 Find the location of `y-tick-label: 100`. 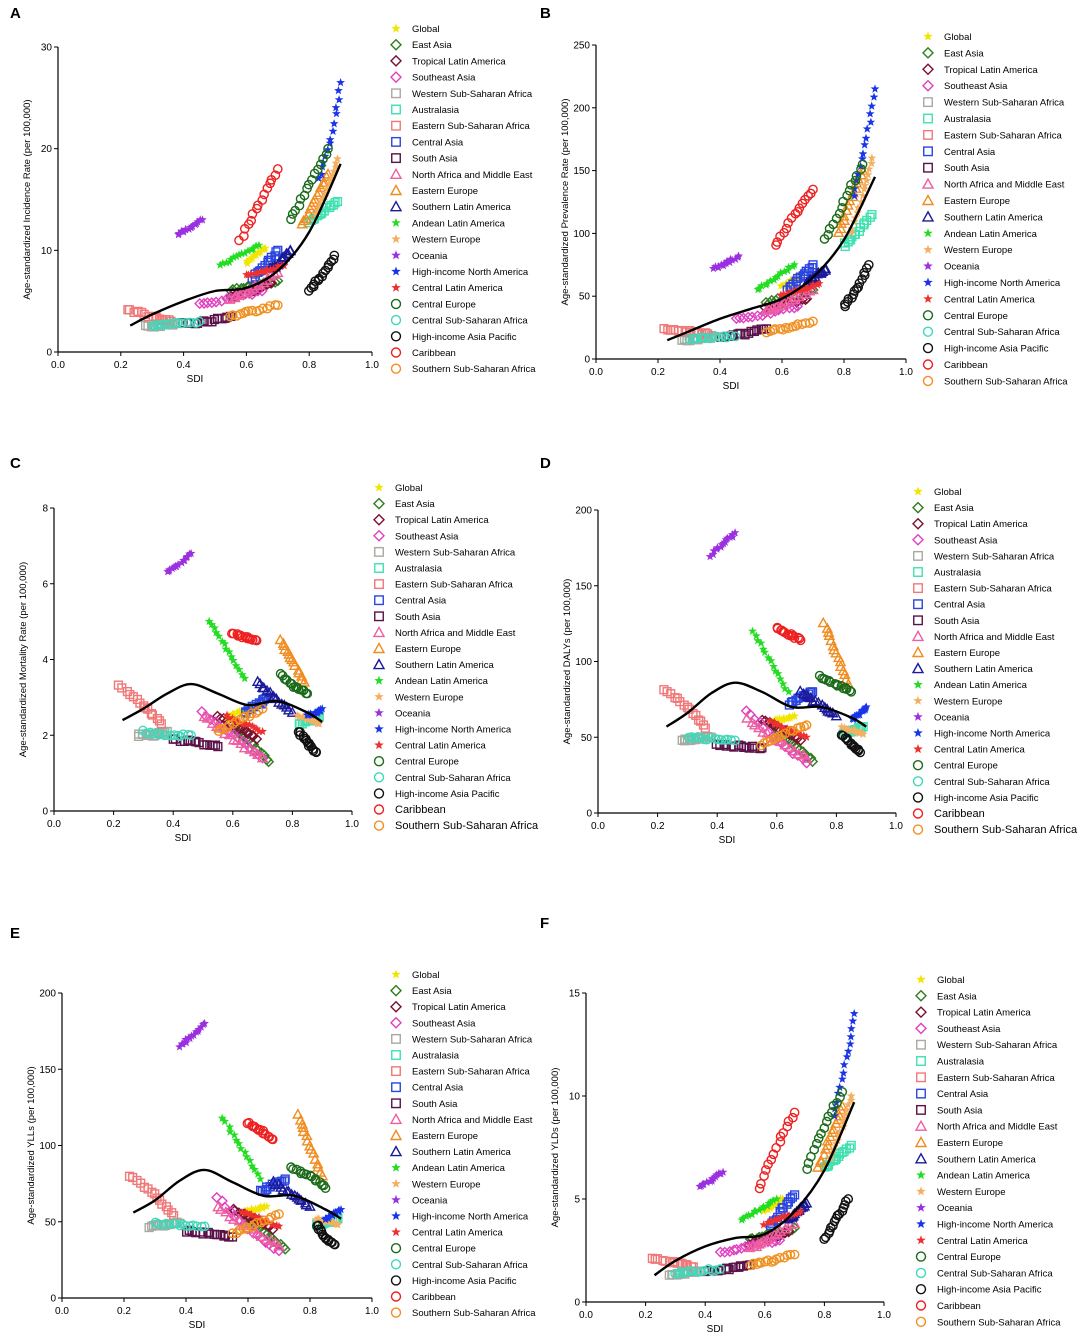

y-tick-label: 100 is located at coordinates (581, 234).